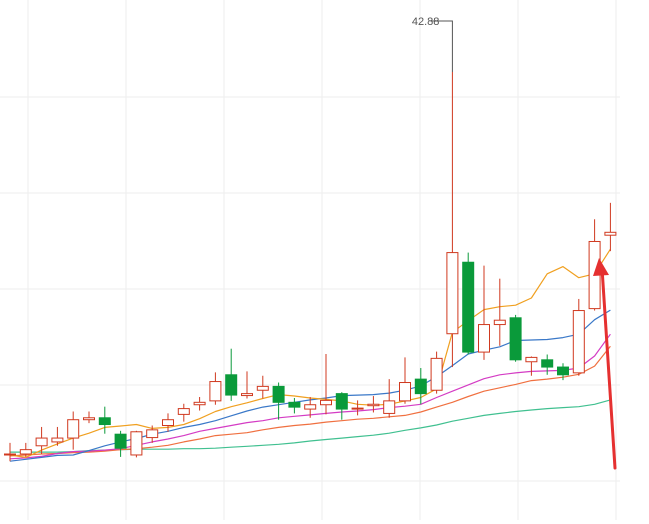 Image resolution: width=649 pixels, height=524 pixels. What do you see at coordinates (601, 267) in the screenshot?
I see `arrow-head` at bounding box center [601, 267].